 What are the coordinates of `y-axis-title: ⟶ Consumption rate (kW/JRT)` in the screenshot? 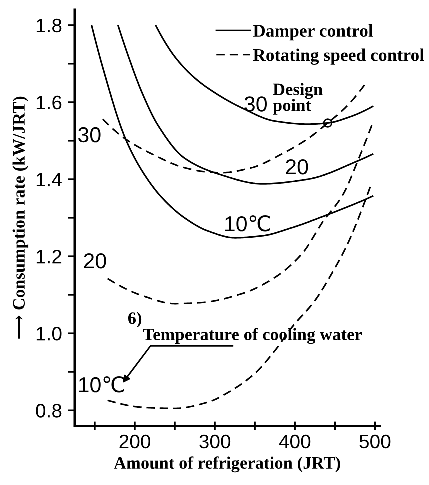 It's located at (20, 217).